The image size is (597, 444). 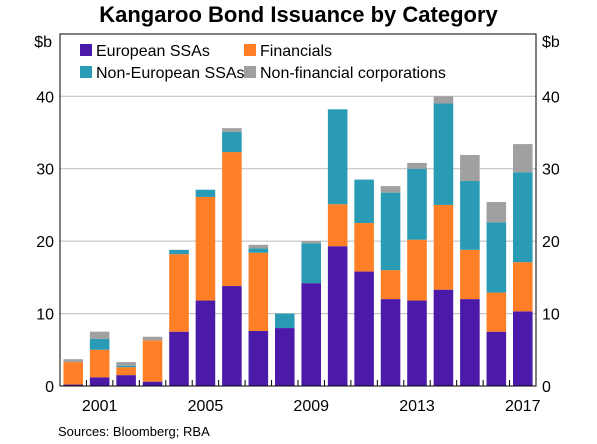 What do you see at coordinates (232, 219) in the screenshot?
I see `bar-financials-2006` at bounding box center [232, 219].